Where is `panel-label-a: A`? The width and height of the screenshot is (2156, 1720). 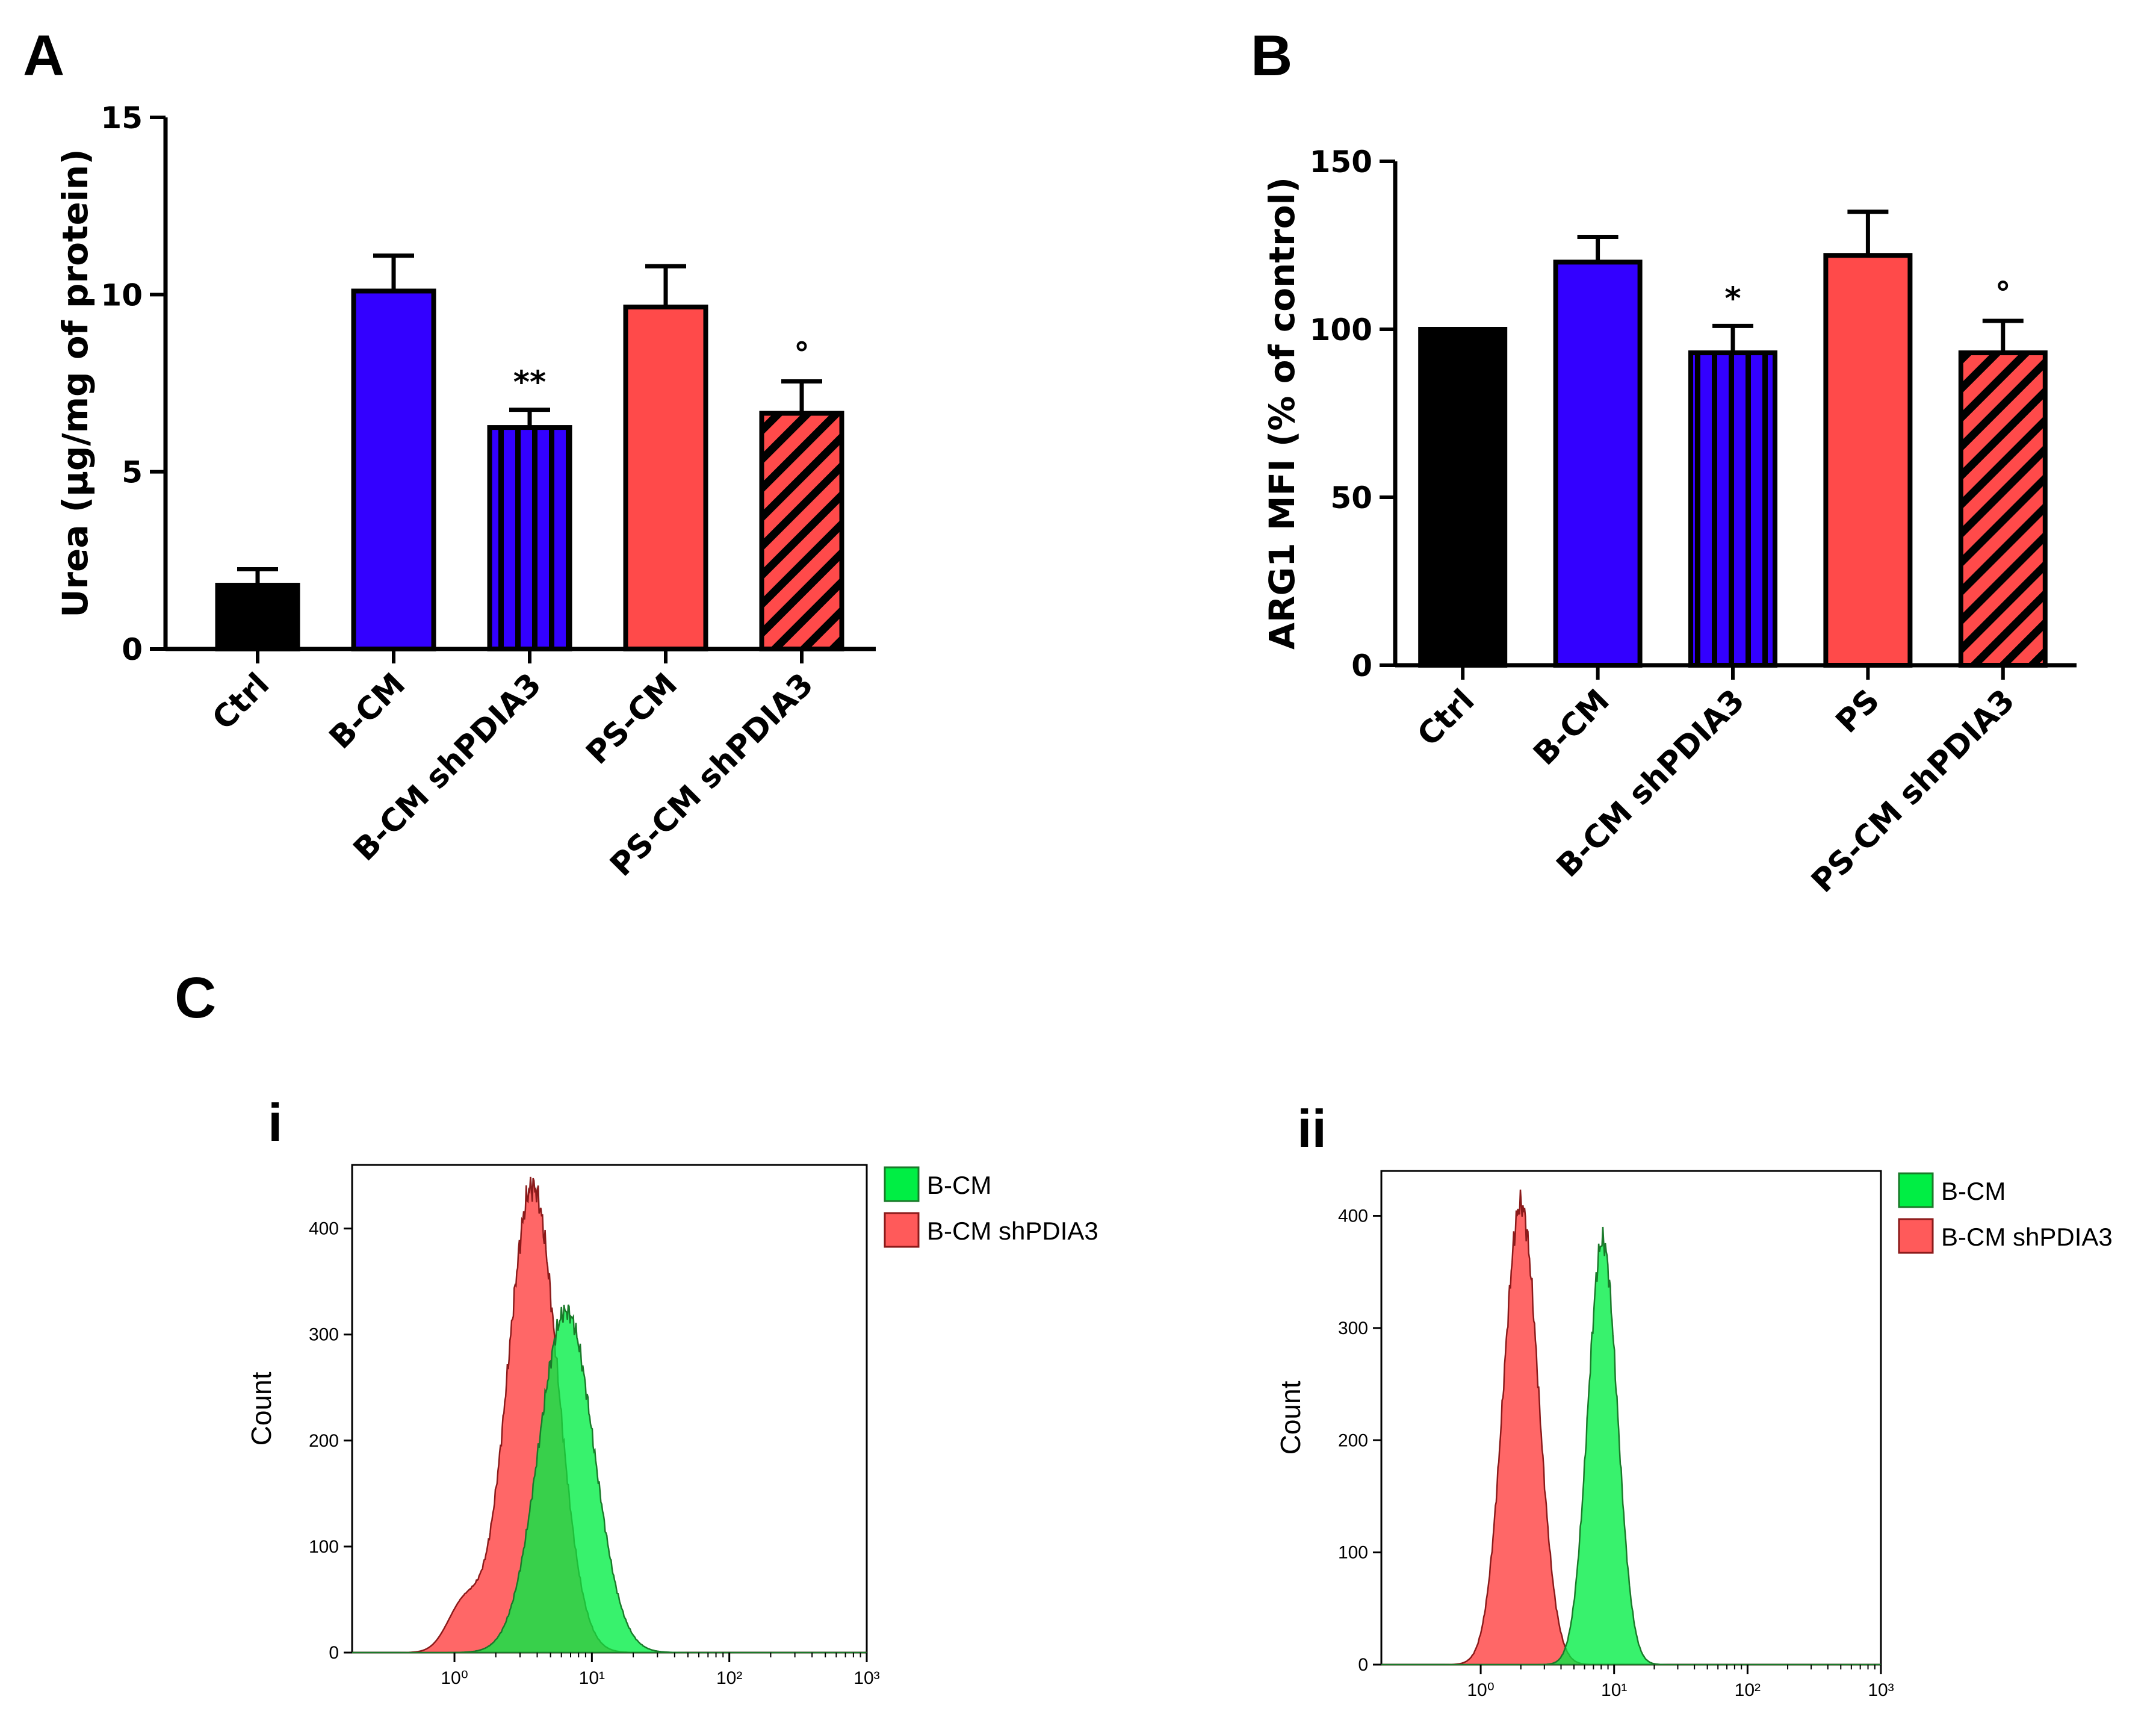 panel-label-a: A is located at coordinates (43, 55).